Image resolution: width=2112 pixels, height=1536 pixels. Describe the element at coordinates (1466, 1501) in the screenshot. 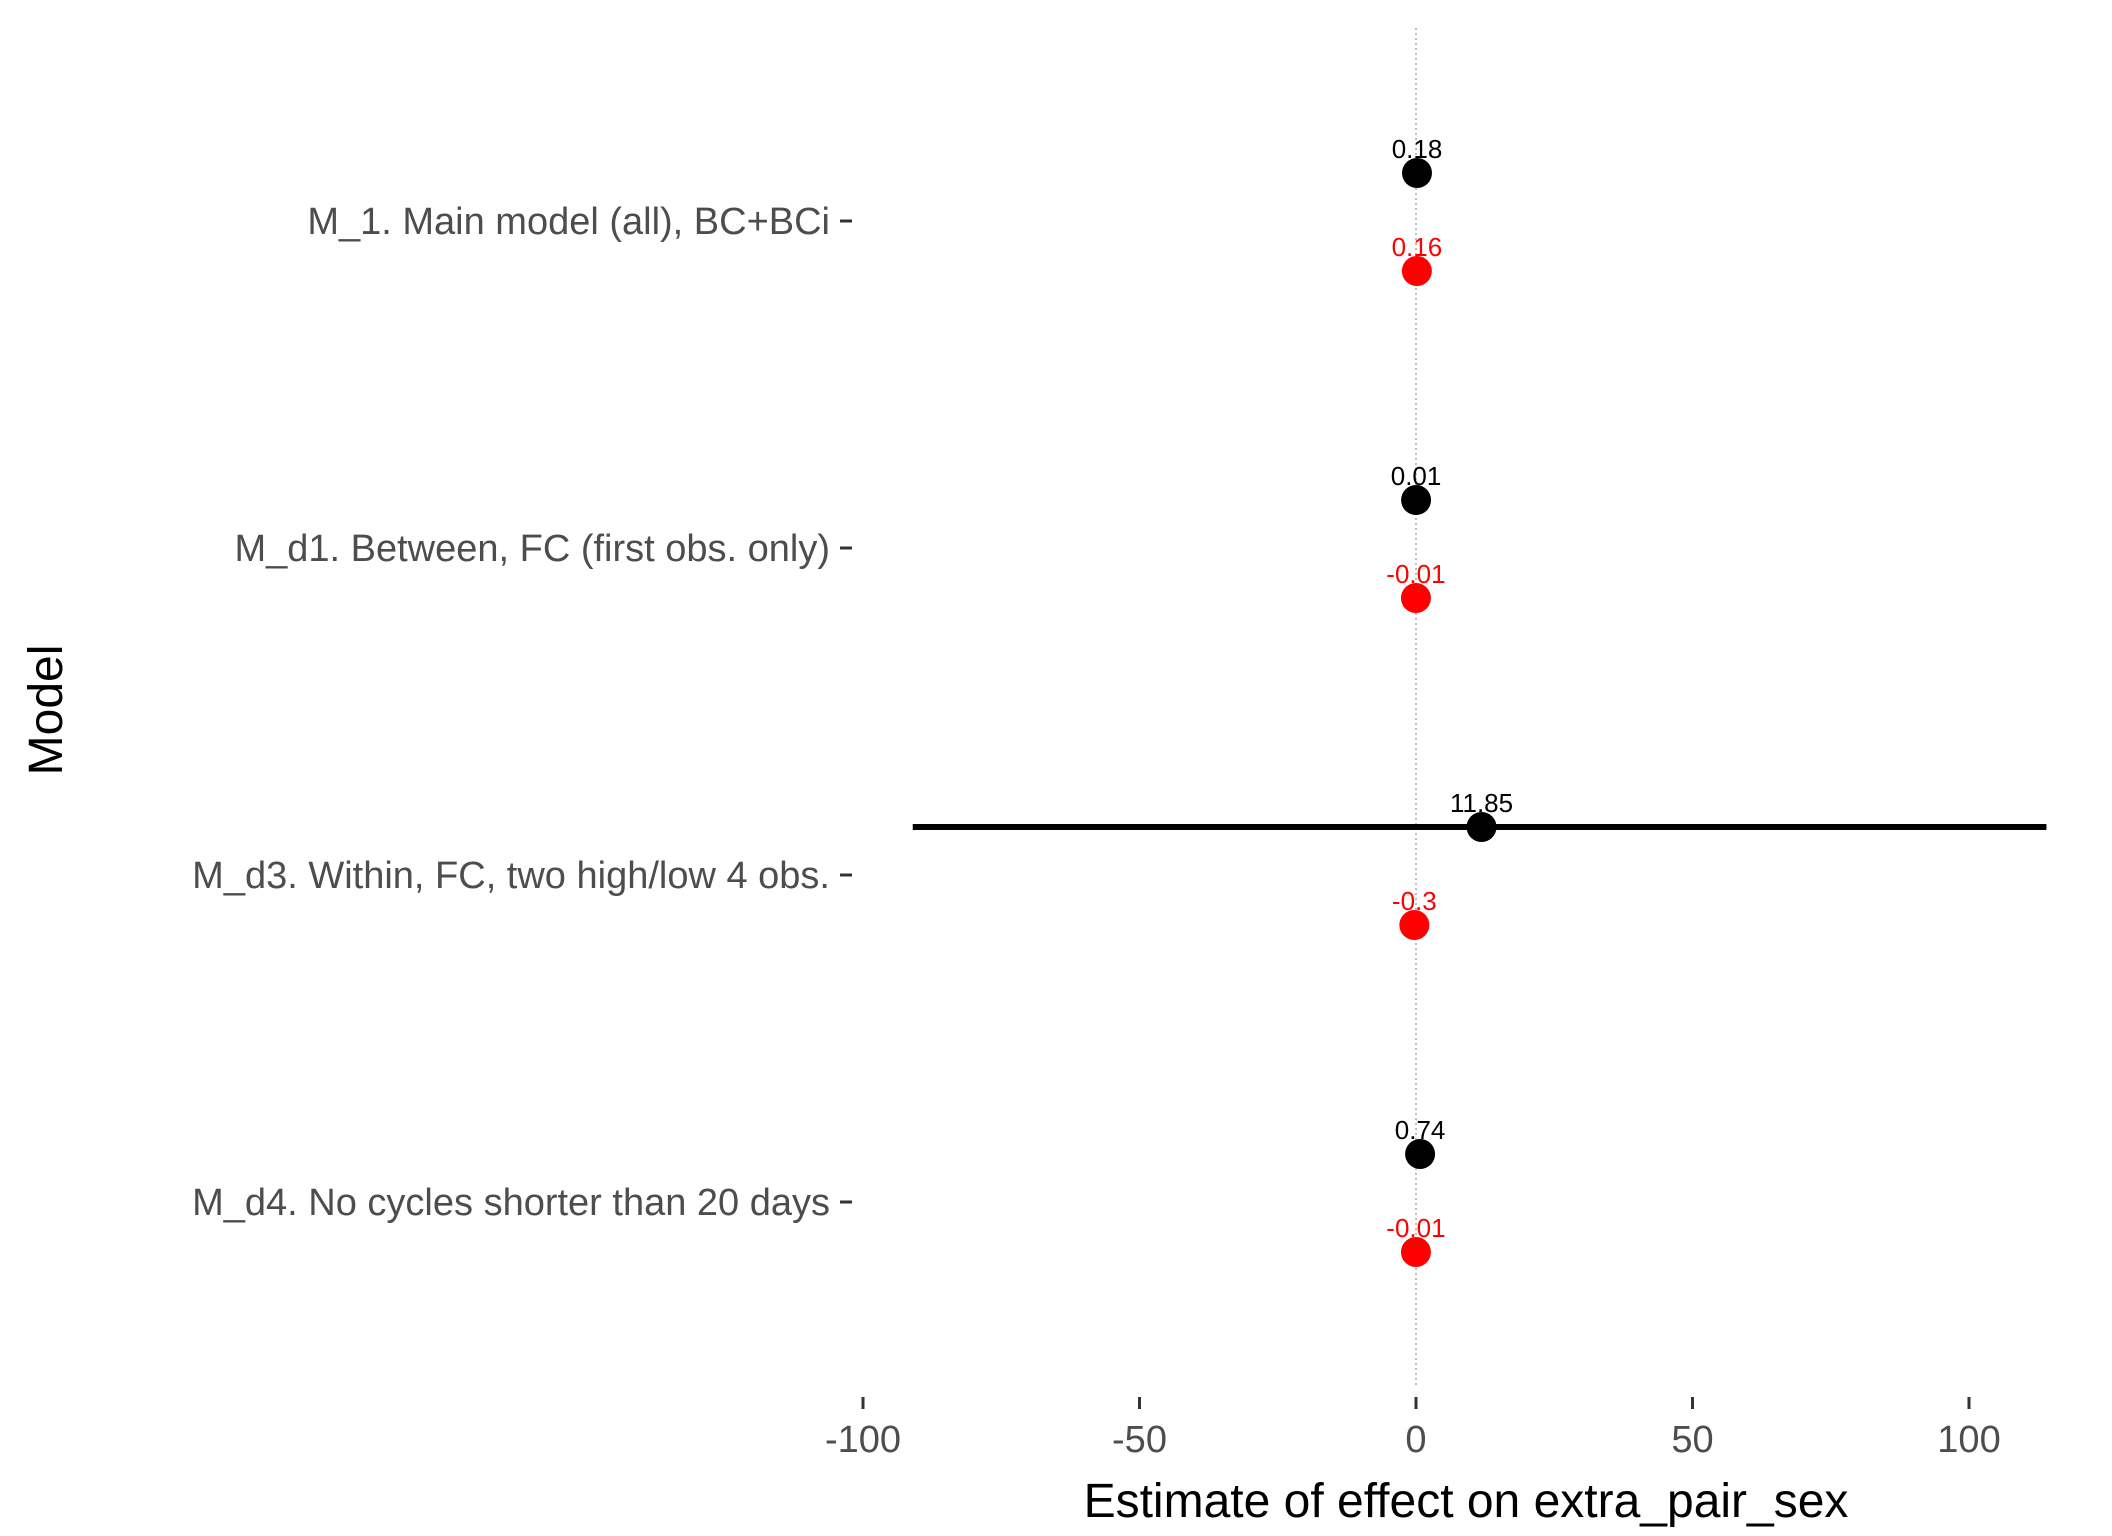

I see `x-axis-title: Estimate of effect on extra_pair_sex` at that location.